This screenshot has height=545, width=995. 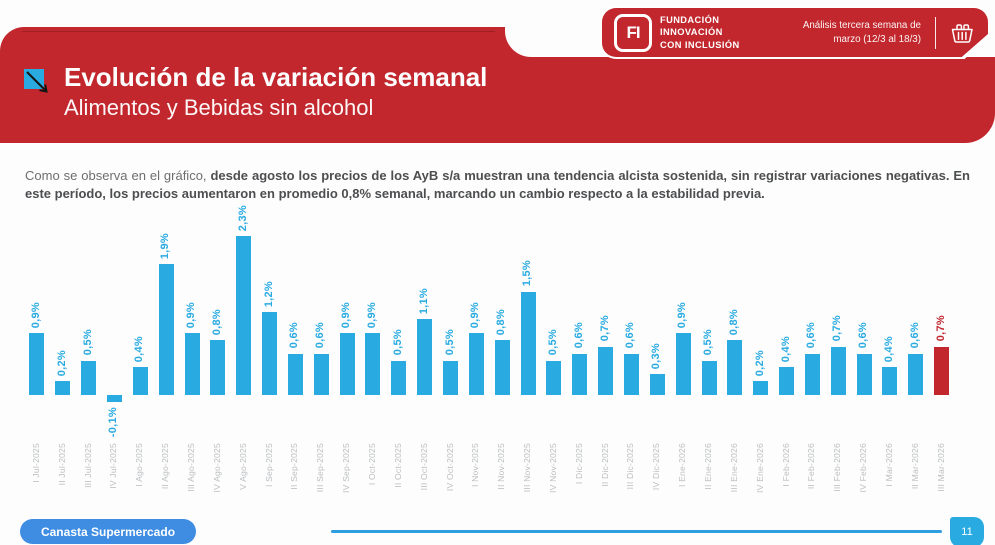 What do you see at coordinates (811, 466) in the screenshot?
I see `x-axis-label: II Feb-2026` at bounding box center [811, 466].